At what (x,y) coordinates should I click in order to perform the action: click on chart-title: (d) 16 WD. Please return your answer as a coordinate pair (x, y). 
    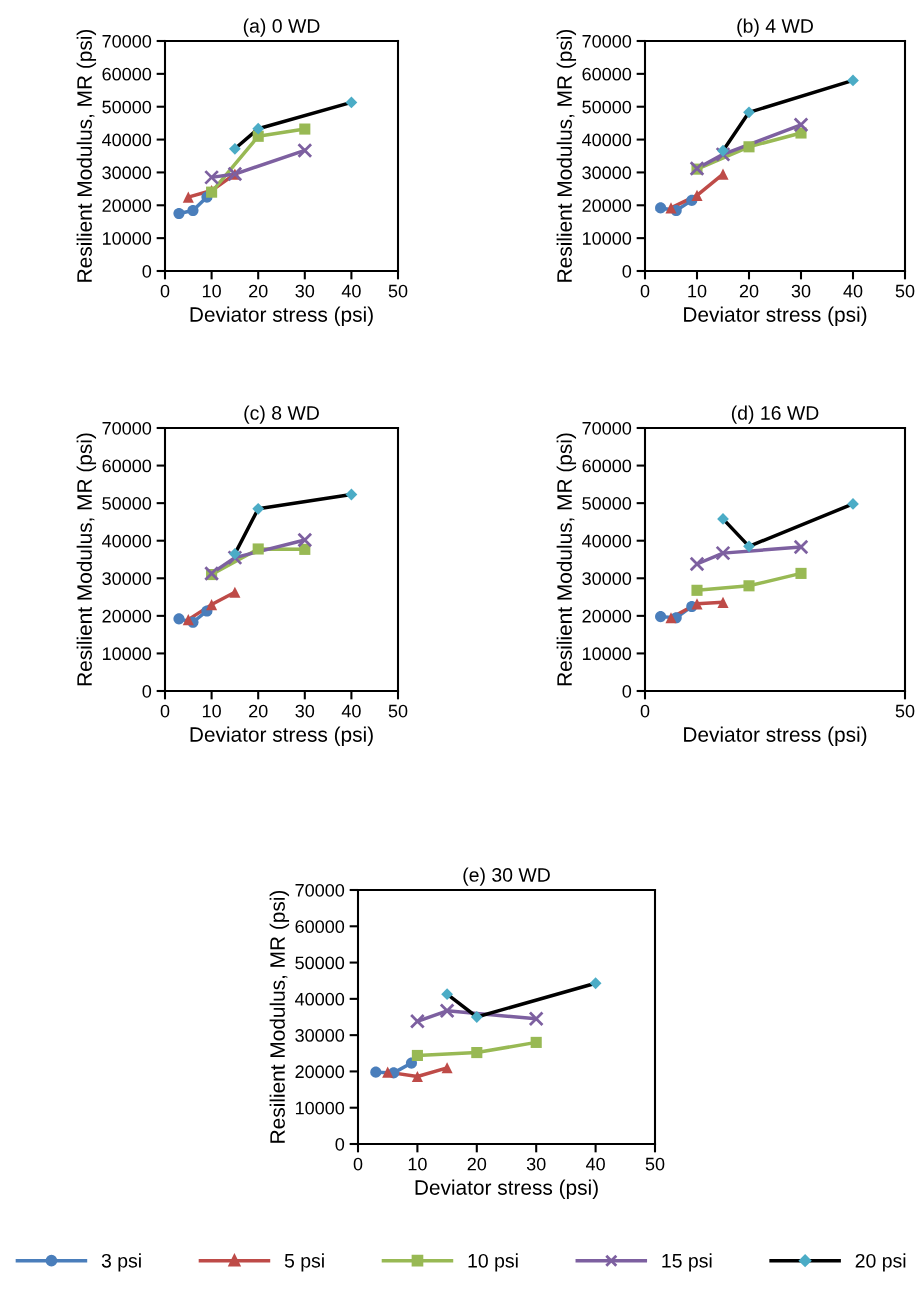
    Looking at the image, I should click on (775, 414).